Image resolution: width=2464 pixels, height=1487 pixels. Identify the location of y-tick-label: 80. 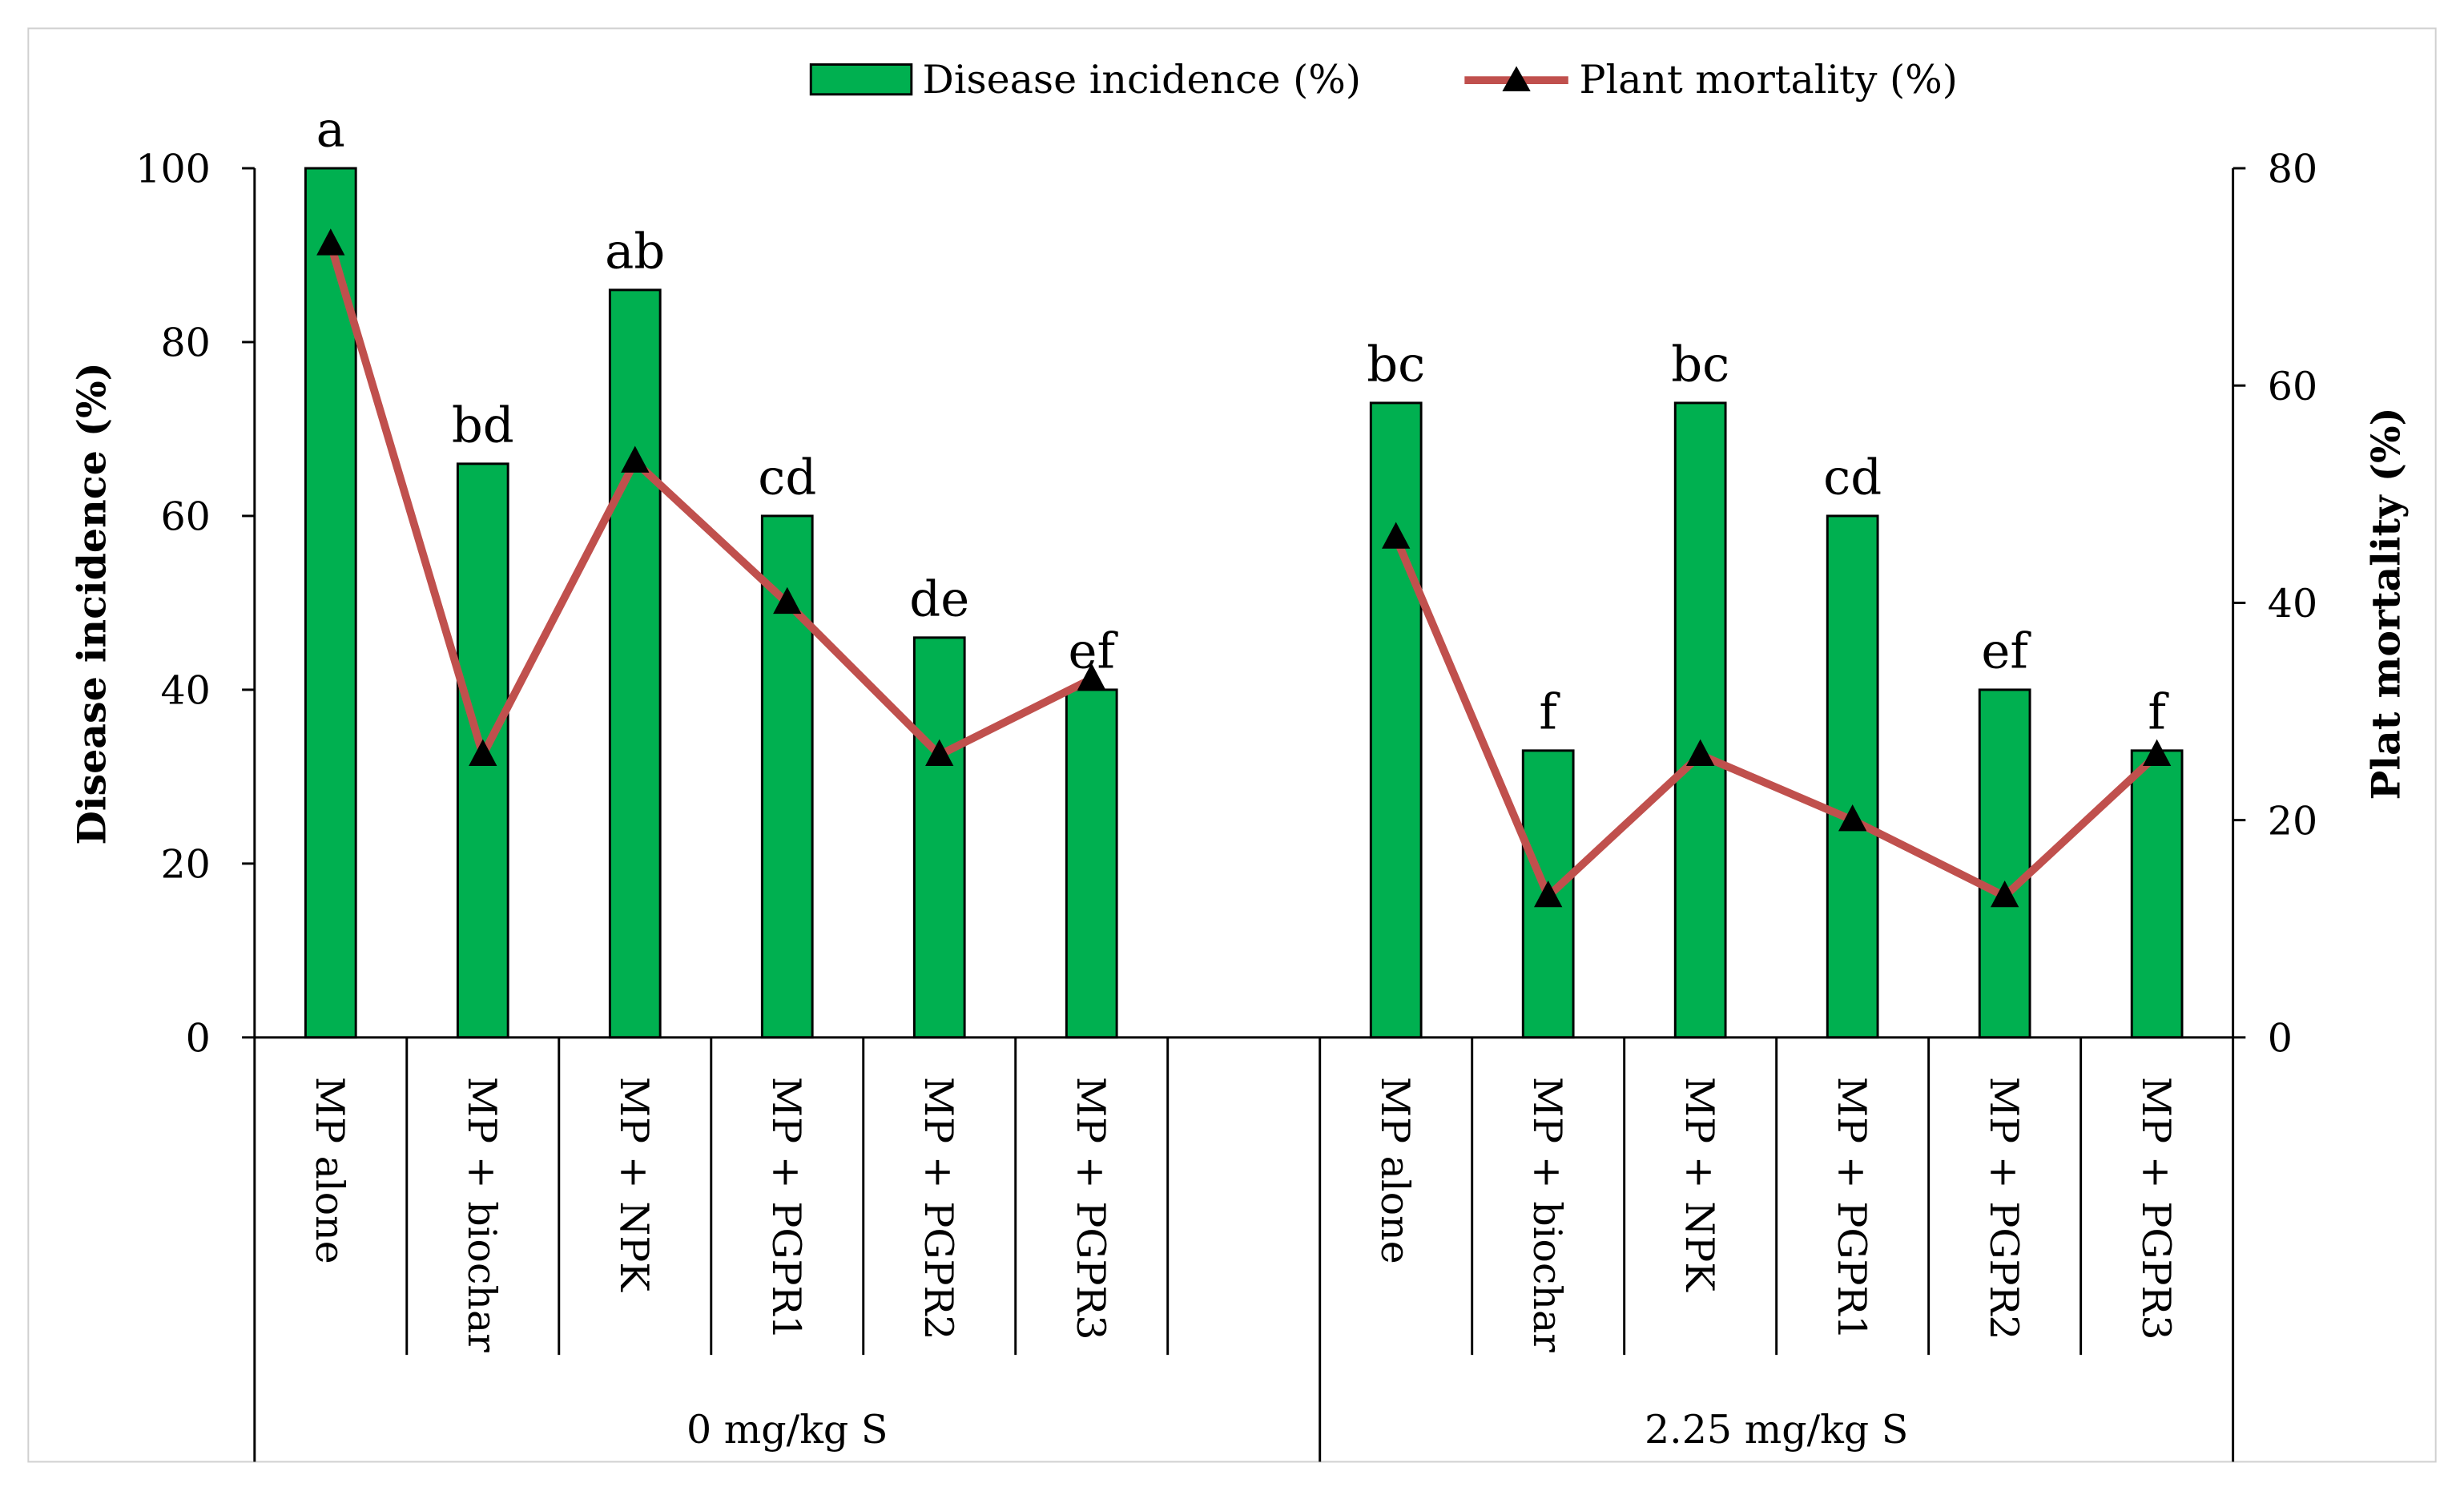
(185, 343).